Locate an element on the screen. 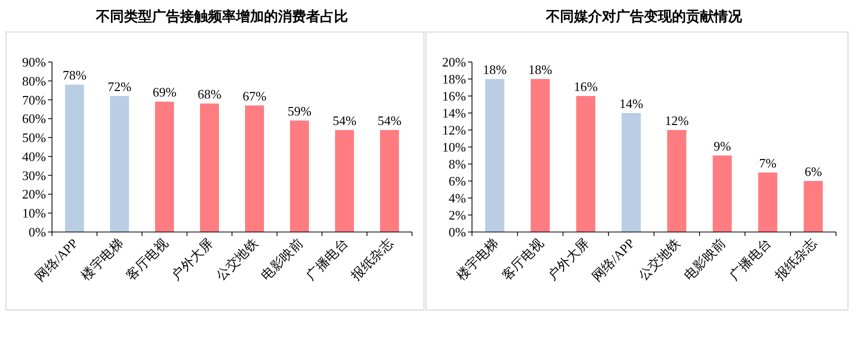 Image resolution: width=864 pixels, height=341 pixels. chart-title: 不同媒介对广告变现的贡献情况 is located at coordinates (644, 16).